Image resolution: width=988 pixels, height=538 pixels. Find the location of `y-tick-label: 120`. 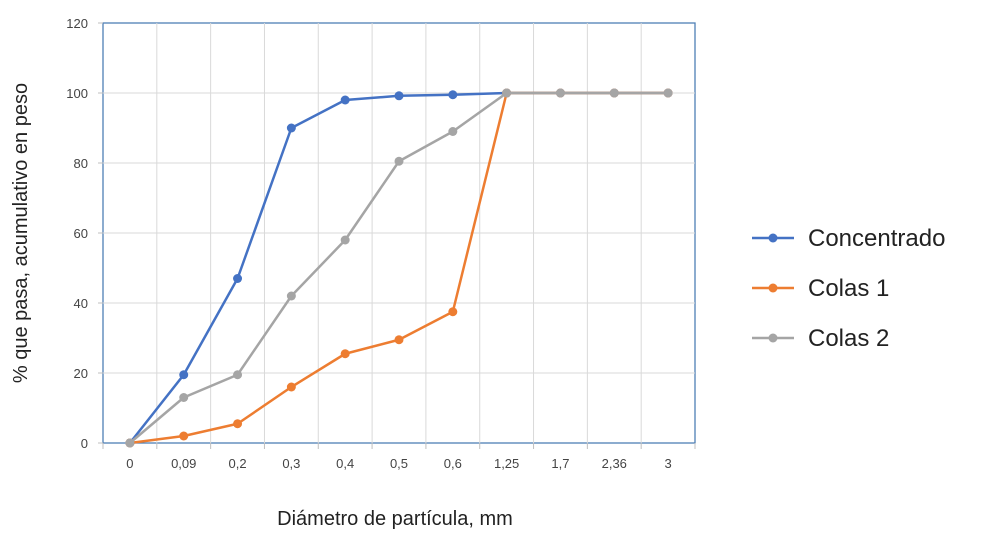

y-tick-label: 120 is located at coordinates (77, 23).